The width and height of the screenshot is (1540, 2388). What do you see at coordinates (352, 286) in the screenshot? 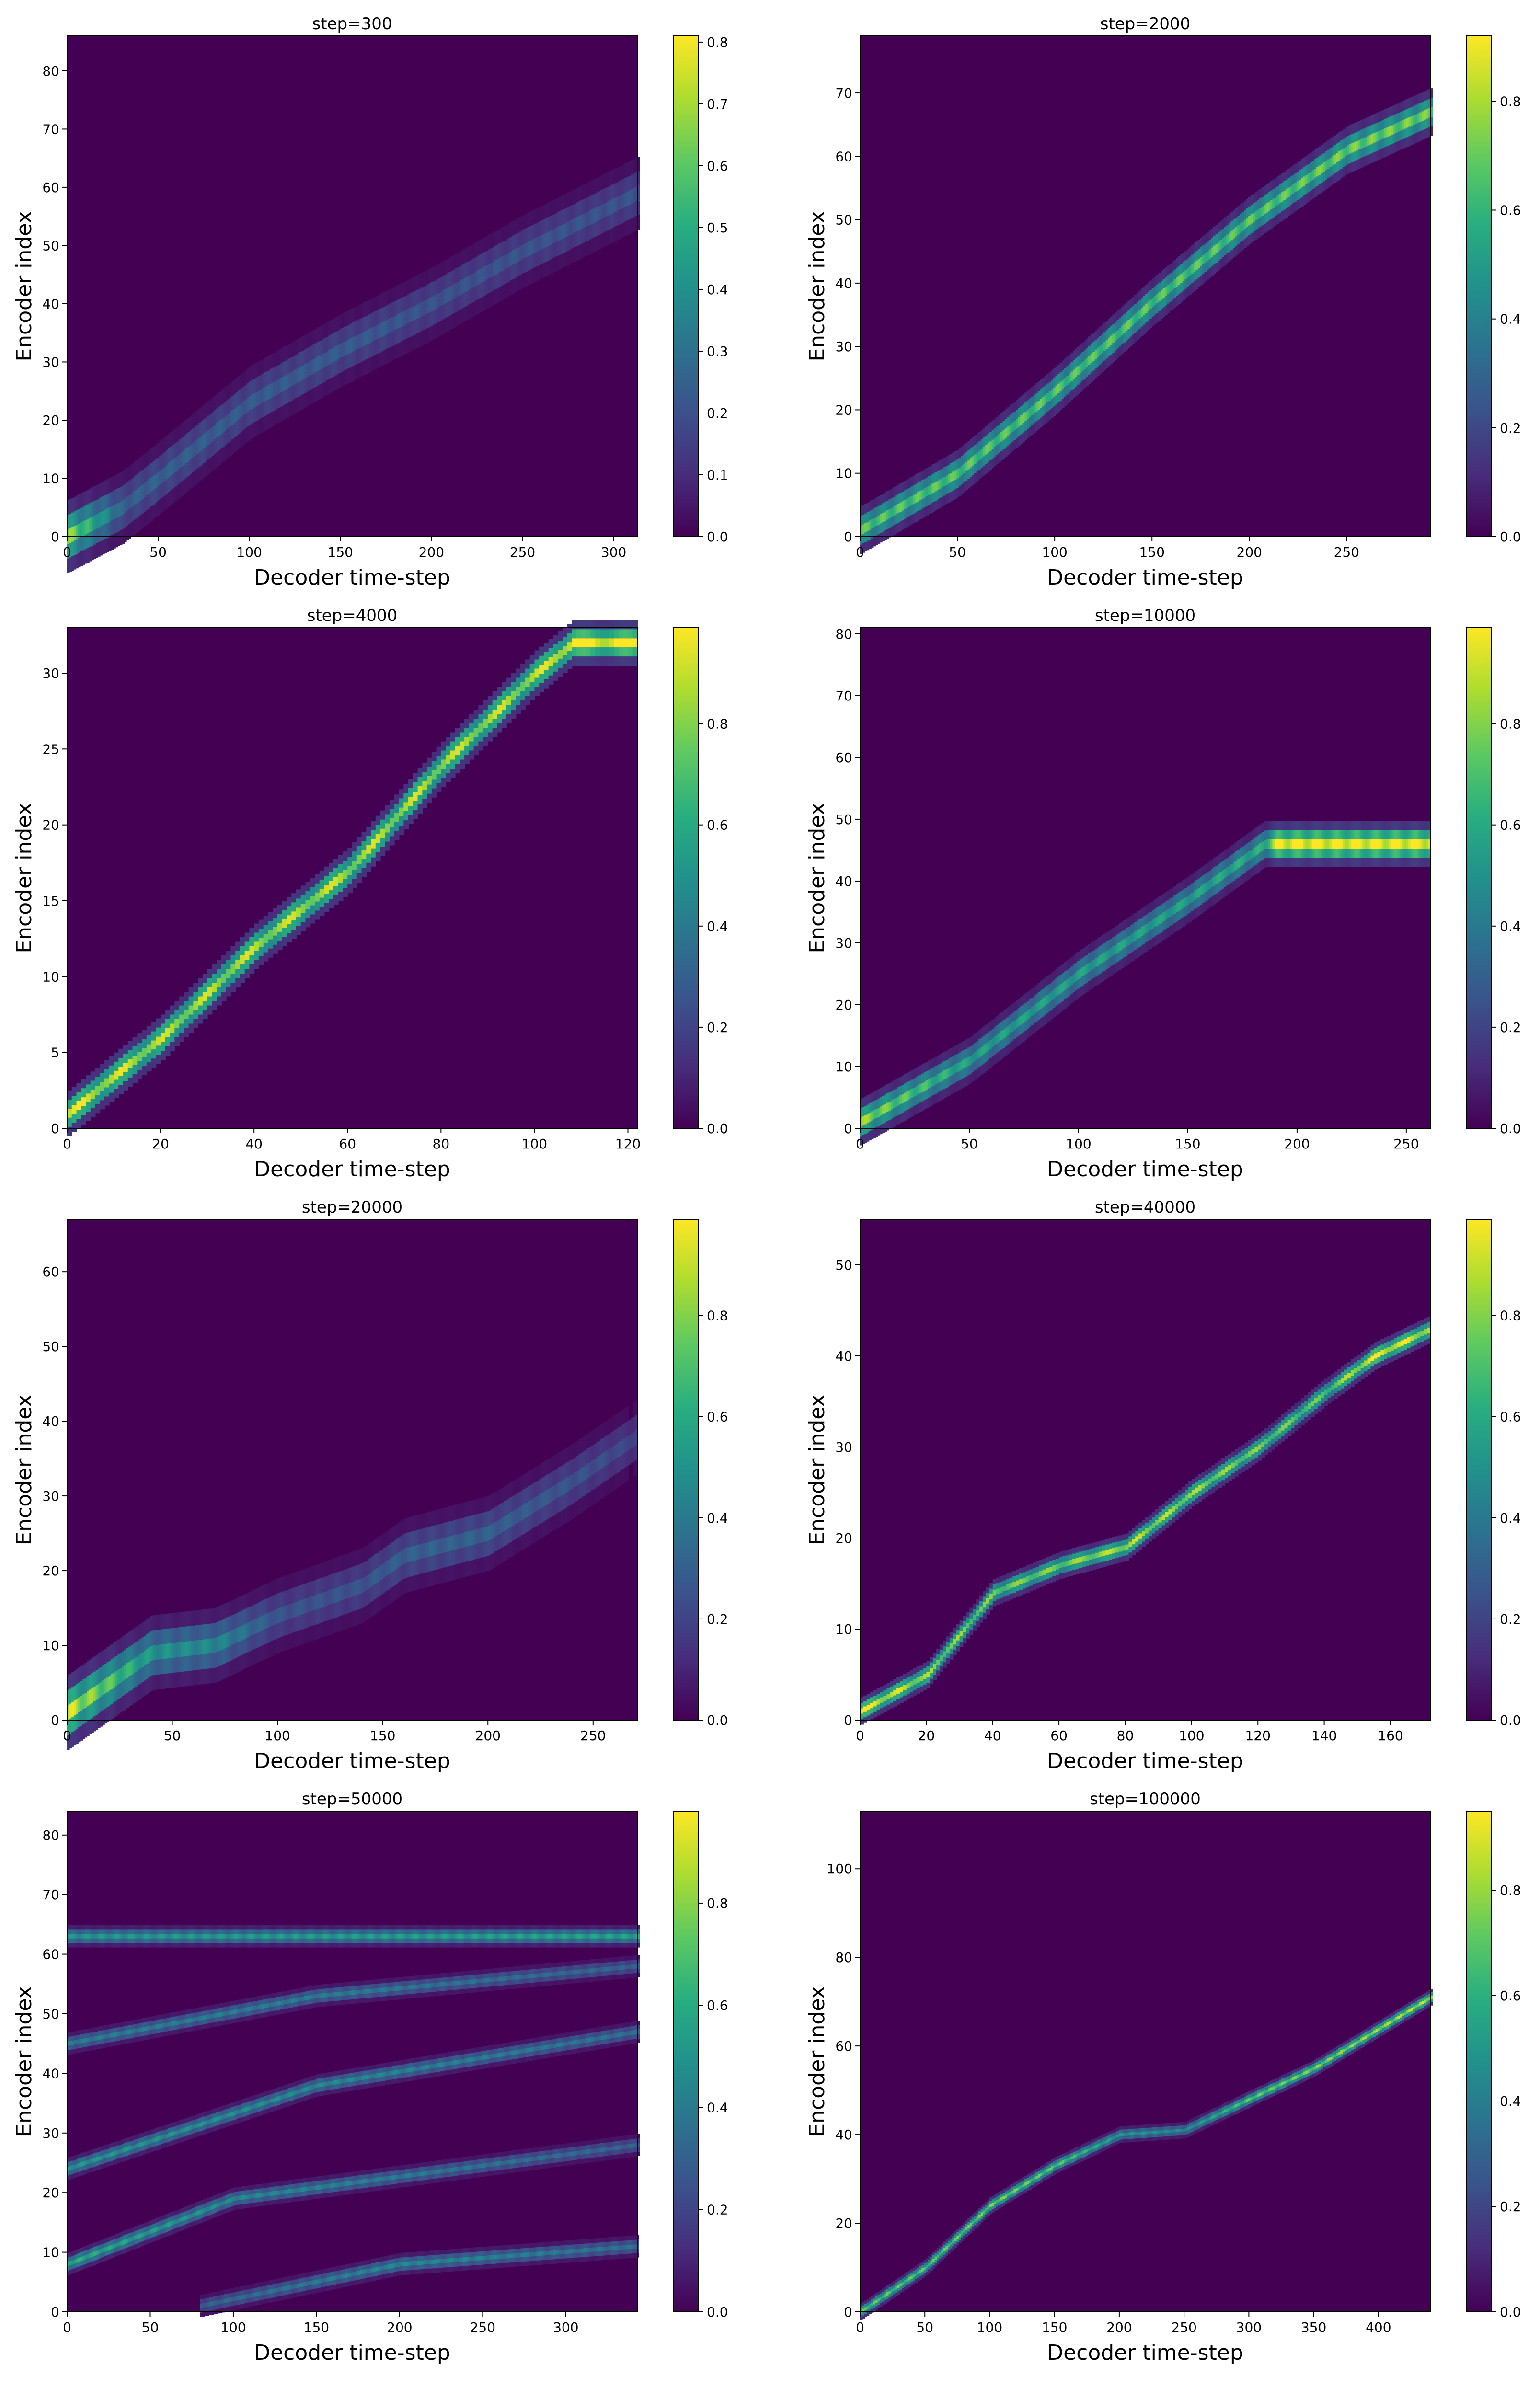
I see `axes-frame` at bounding box center [352, 286].